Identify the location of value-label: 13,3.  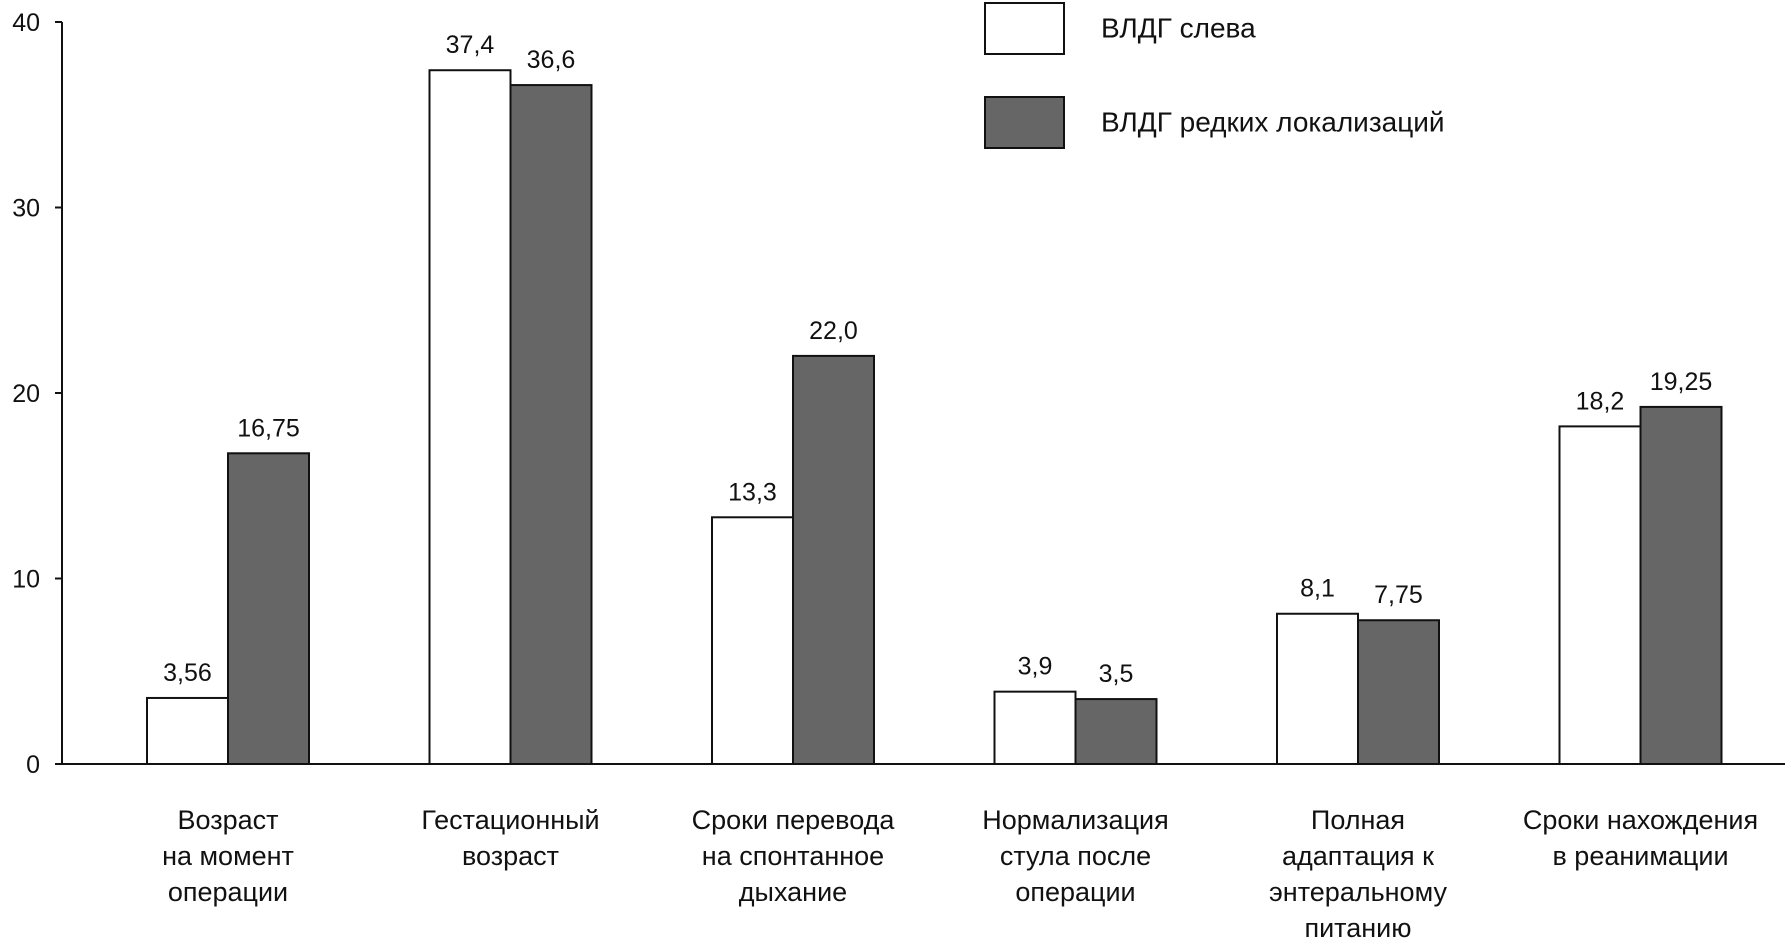
(752, 492).